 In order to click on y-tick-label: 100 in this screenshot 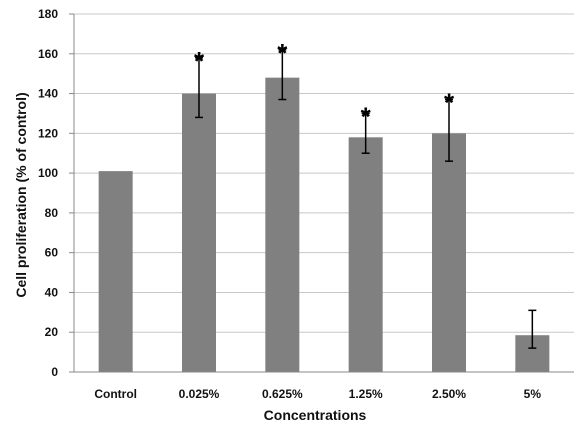, I will do `click(48, 173)`.